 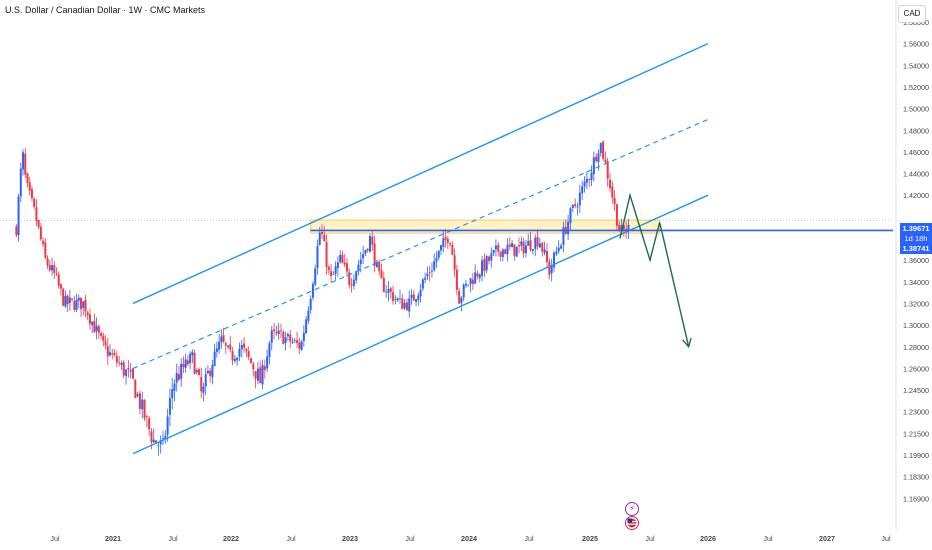 What do you see at coordinates (231, 538) in the screenshot?
I see `x-tick-label: 2022` at bounding box center [231, 538].